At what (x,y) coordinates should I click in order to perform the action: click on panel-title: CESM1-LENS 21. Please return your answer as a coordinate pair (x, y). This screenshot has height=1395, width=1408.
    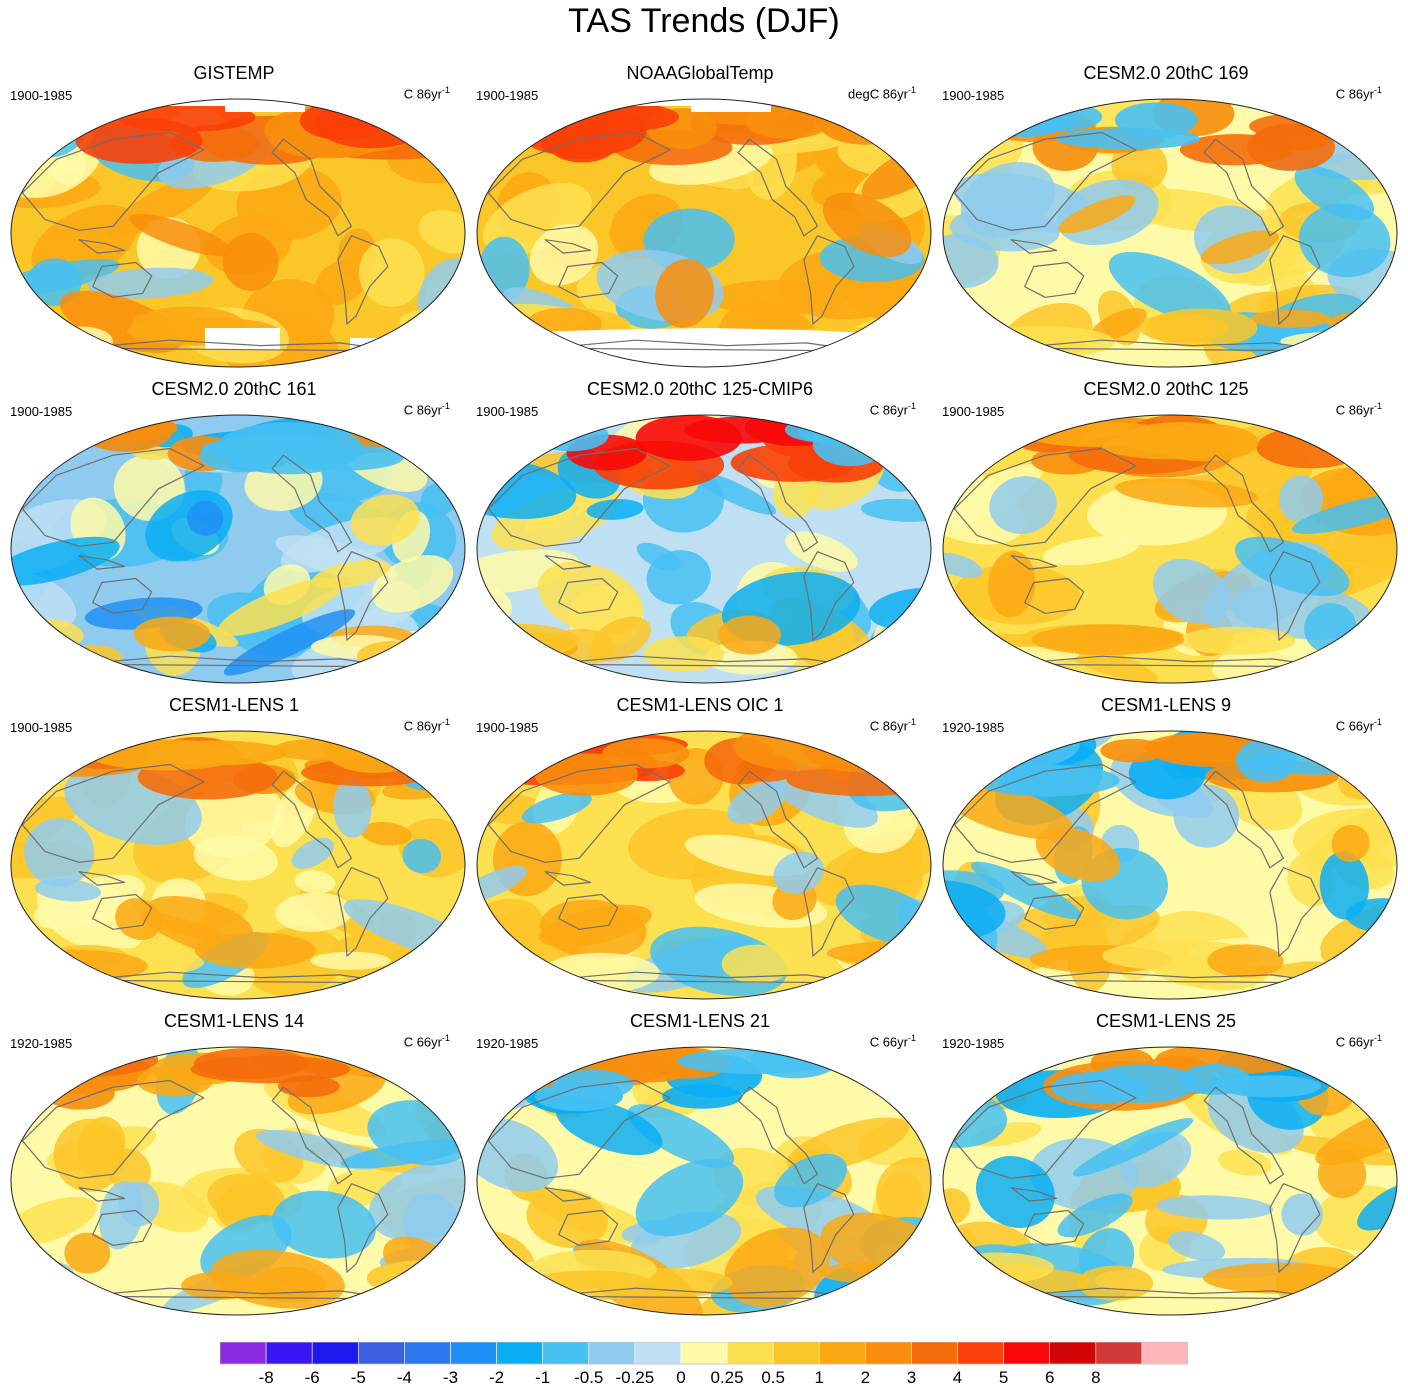
    Looking at the image, I should click on (700, 1021).